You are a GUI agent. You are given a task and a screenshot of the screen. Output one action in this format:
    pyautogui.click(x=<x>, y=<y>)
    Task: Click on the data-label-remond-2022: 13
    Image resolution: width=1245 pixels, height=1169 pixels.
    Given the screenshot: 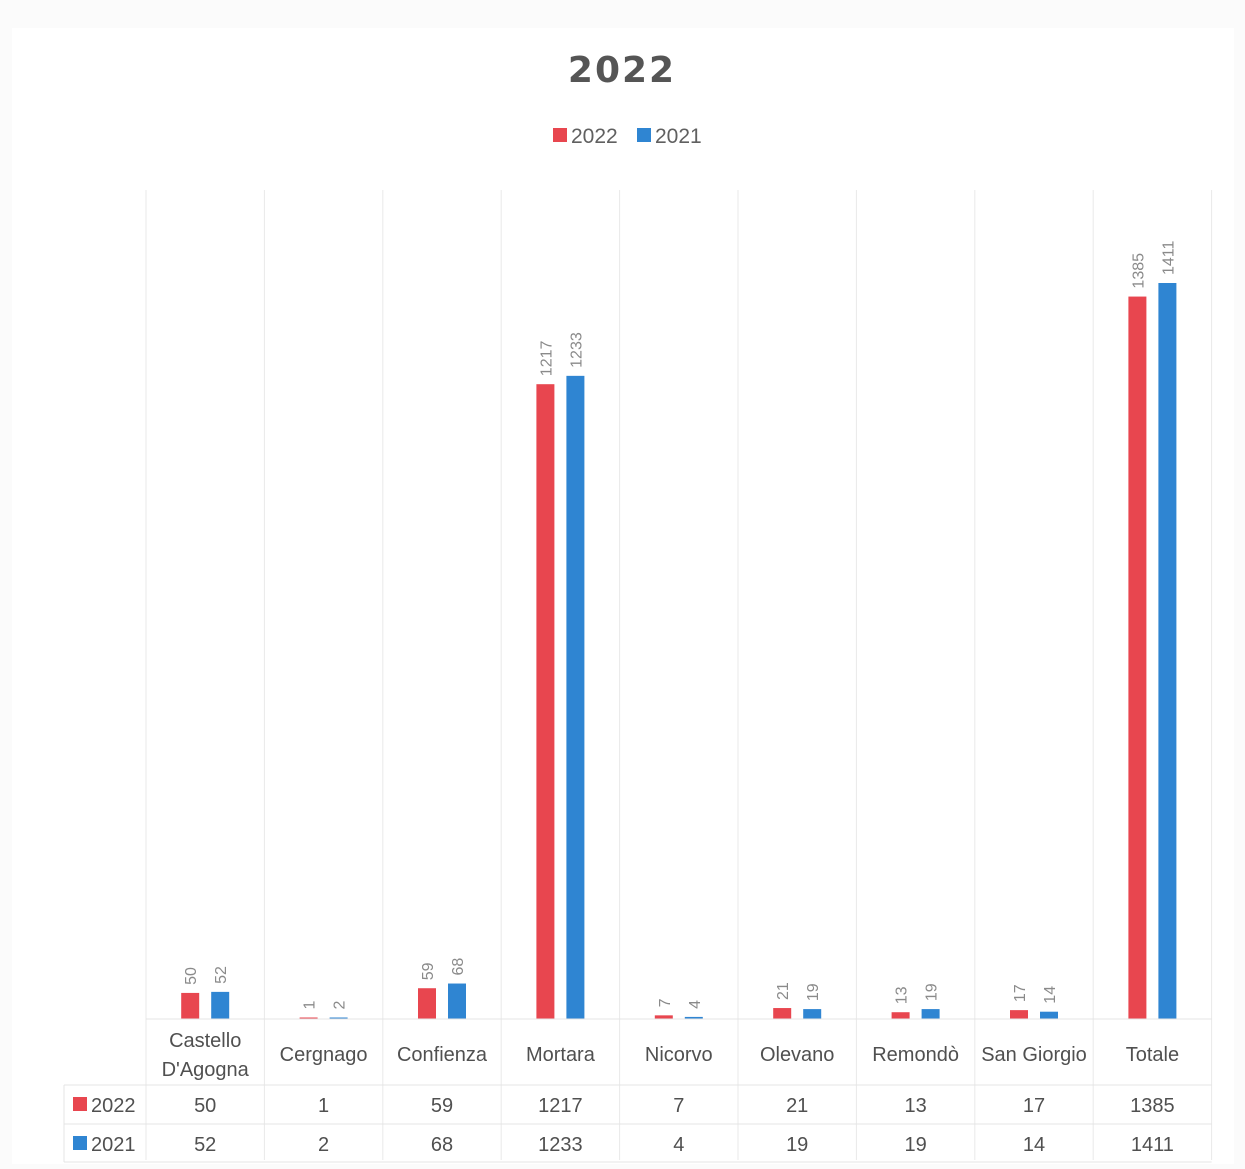 What is the action you would take?
    pyautogui.click(x=902, y=995)
    